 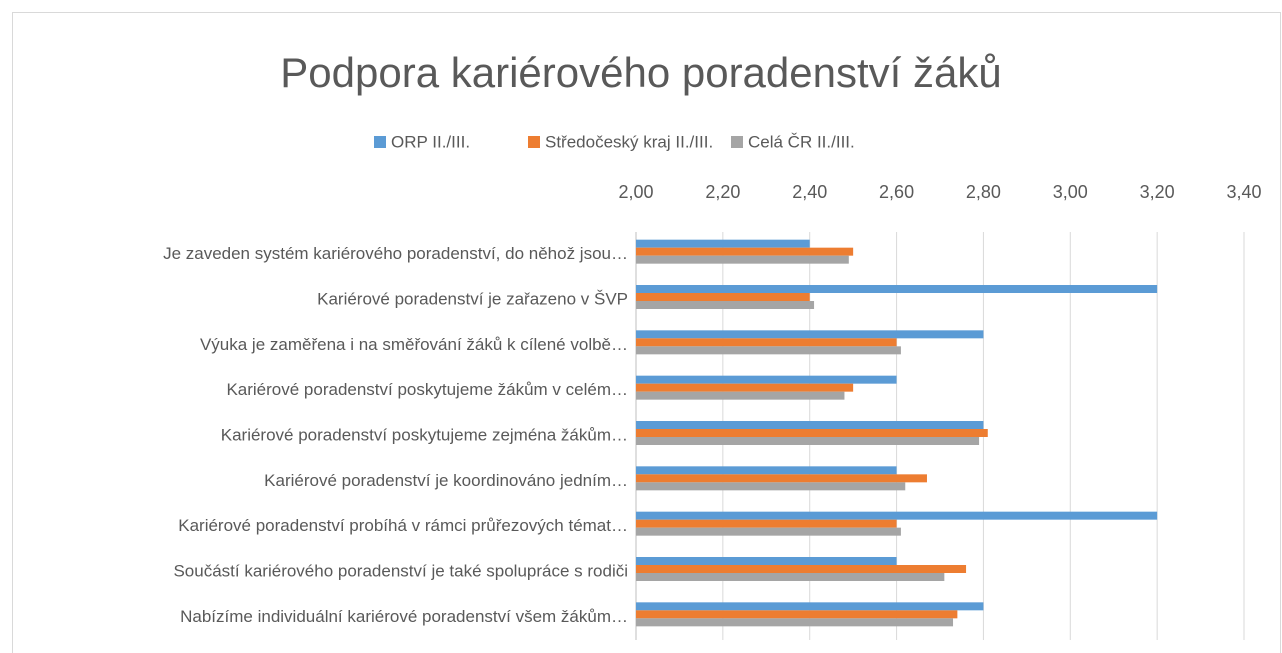 What do you see at coordinates (1157, 192) in the screenshot?
I see `x-tick-label: 3,20` at bounding box center [1157, 192].